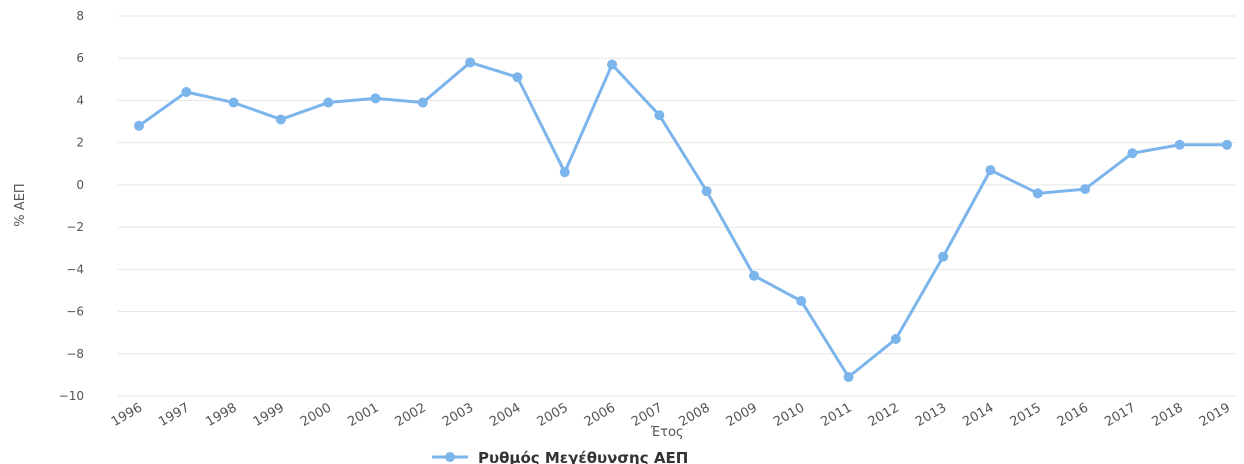  I want to click on x-tick-label: 2016, so click(1073, 415).